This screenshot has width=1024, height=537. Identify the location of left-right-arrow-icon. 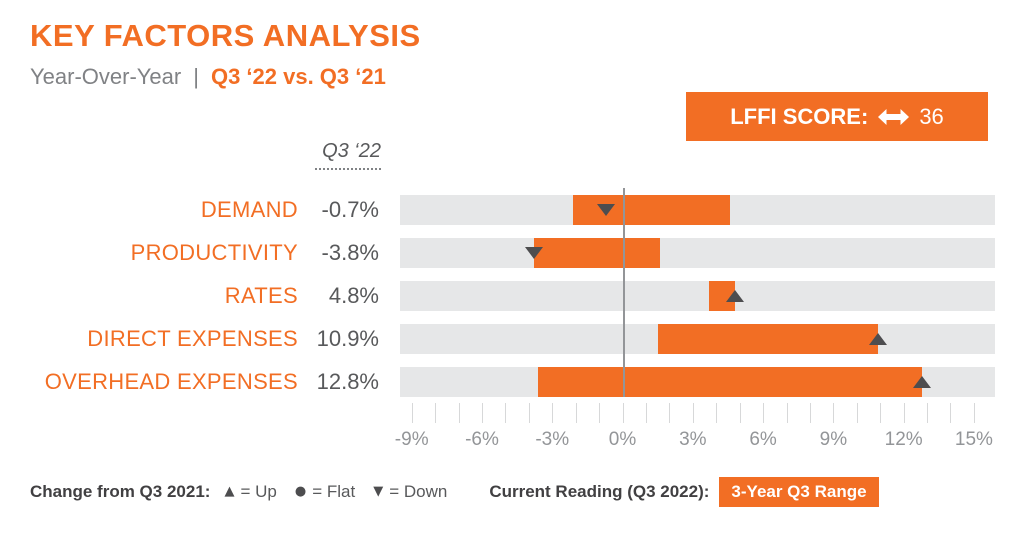
(894, 116).